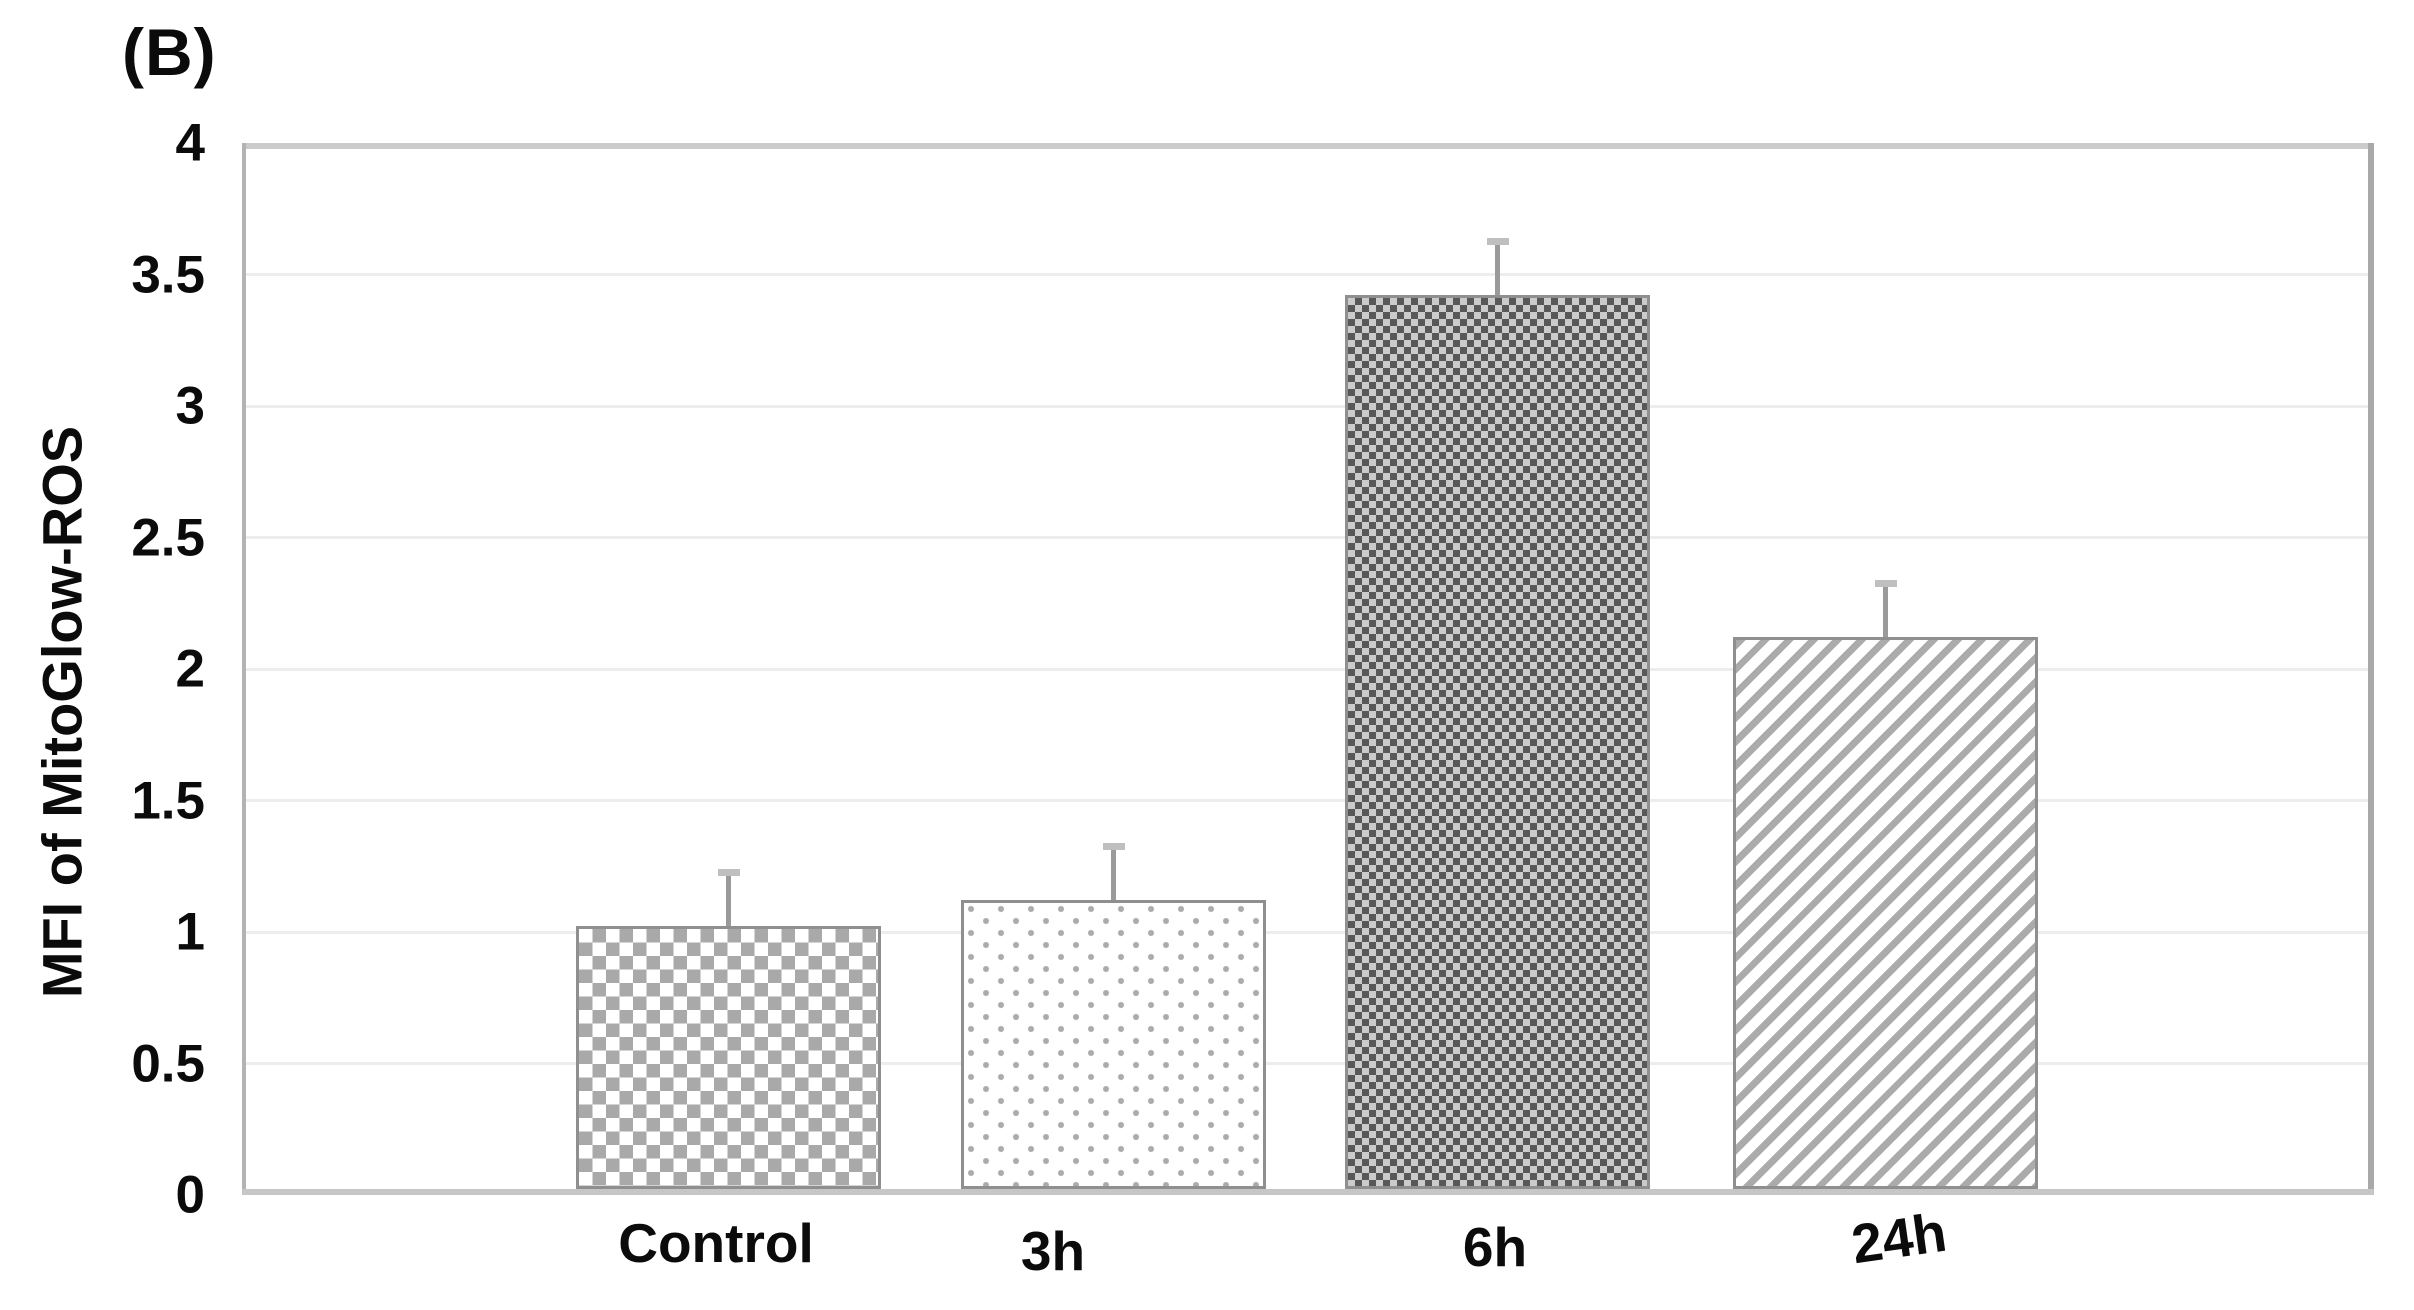  I want to click on y-tick-label: 1.5, so click(168, 800).